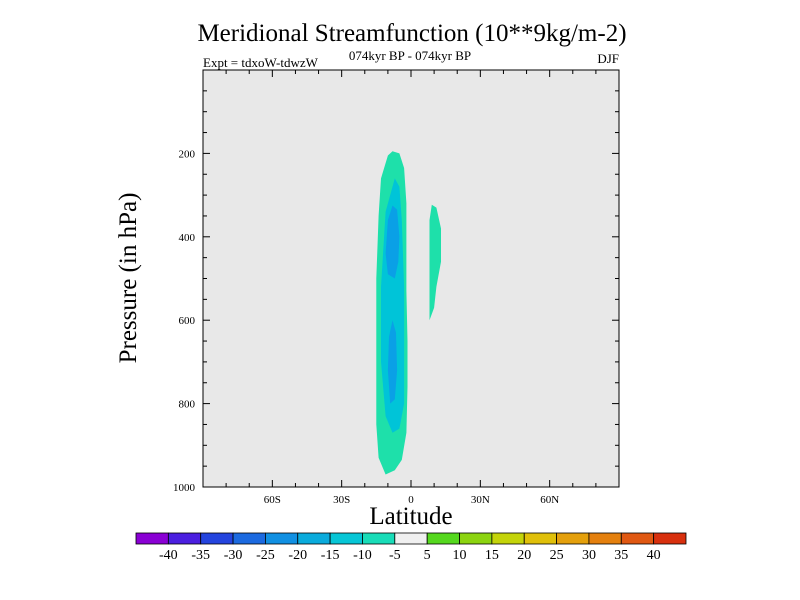 This screenshot has height=600, width=800. I want to click on x-tick-label: 60S, so click(272, 500).